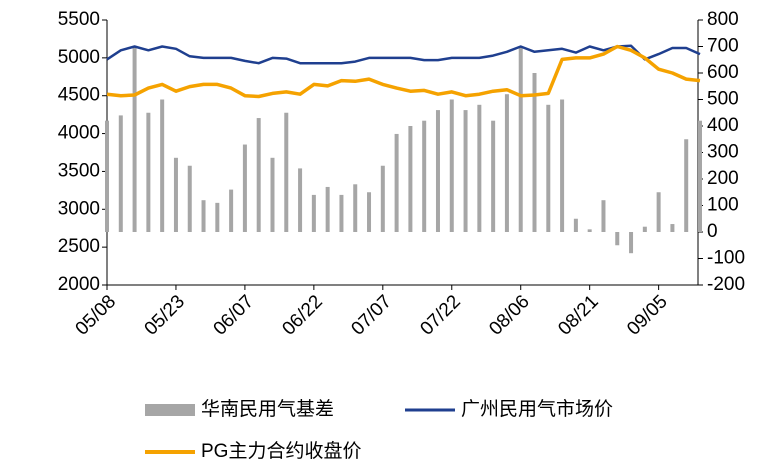 The image size is (771, 464). I want to click on y2-tick-label: 400, so click(723, 125).